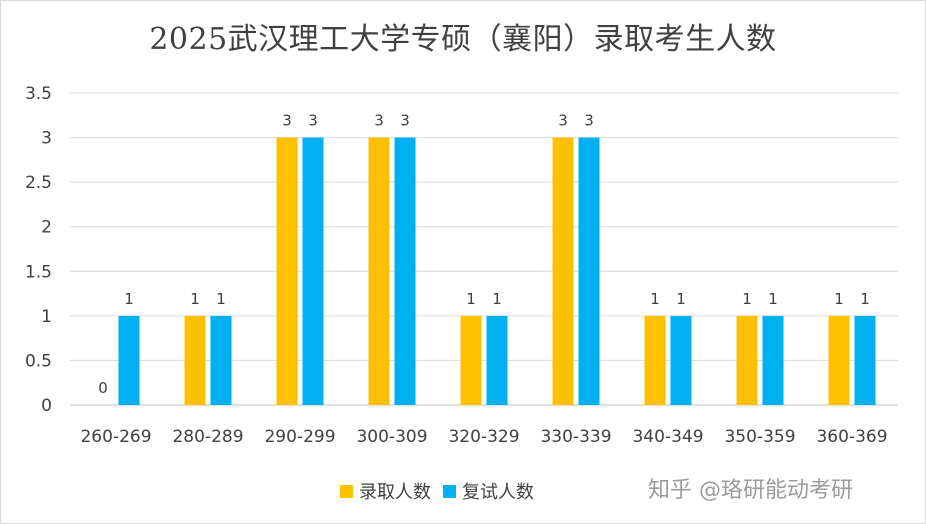  I want to click on x-tick-label: 350-359, so click(759, 437).